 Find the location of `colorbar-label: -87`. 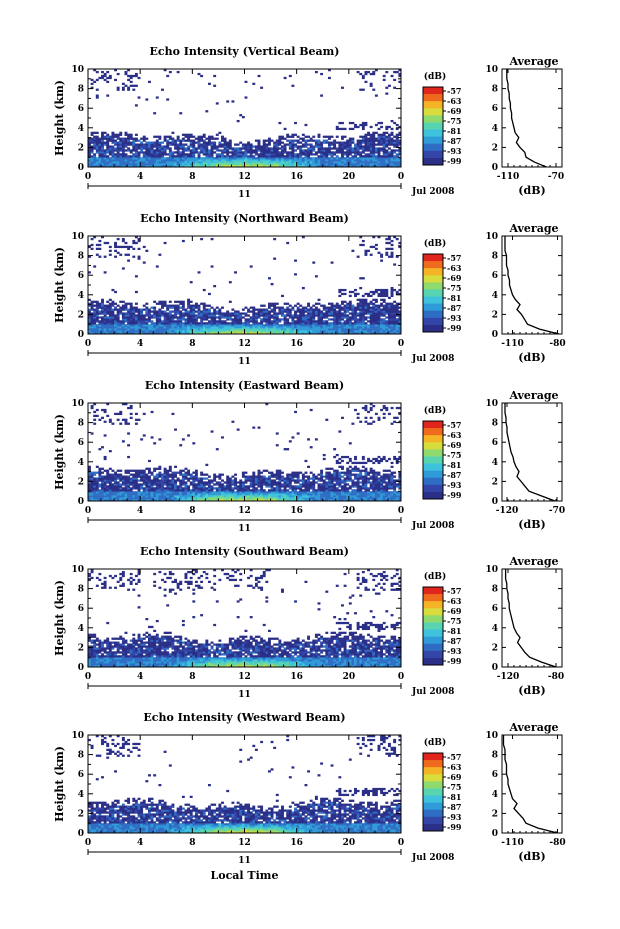

colorbar-label: -87 is located at coordinates (454, 308).